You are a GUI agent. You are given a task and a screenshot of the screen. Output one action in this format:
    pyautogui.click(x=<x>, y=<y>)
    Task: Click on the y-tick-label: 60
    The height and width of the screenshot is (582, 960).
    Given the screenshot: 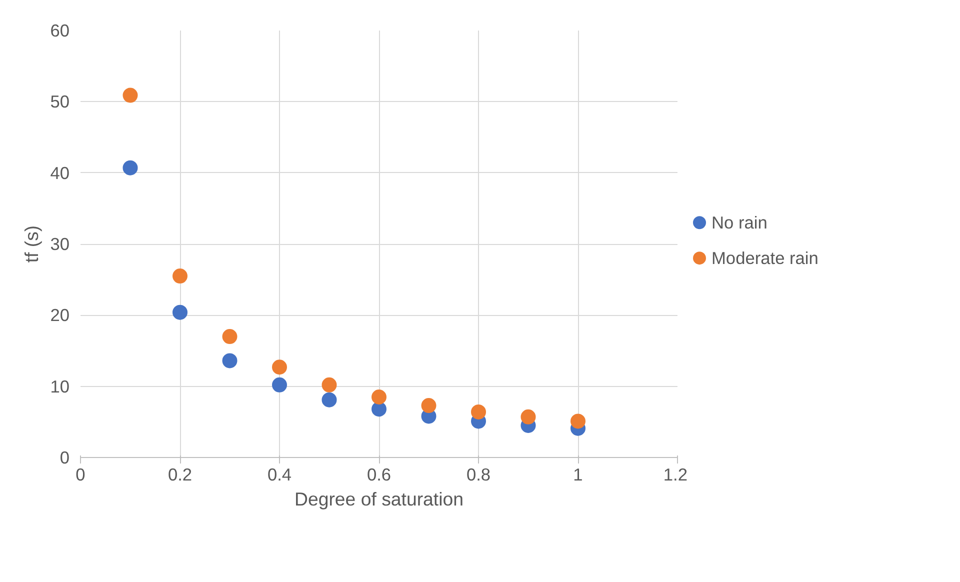 What is the action you would take?
    pyautogui.click(x=60, y=30)
    